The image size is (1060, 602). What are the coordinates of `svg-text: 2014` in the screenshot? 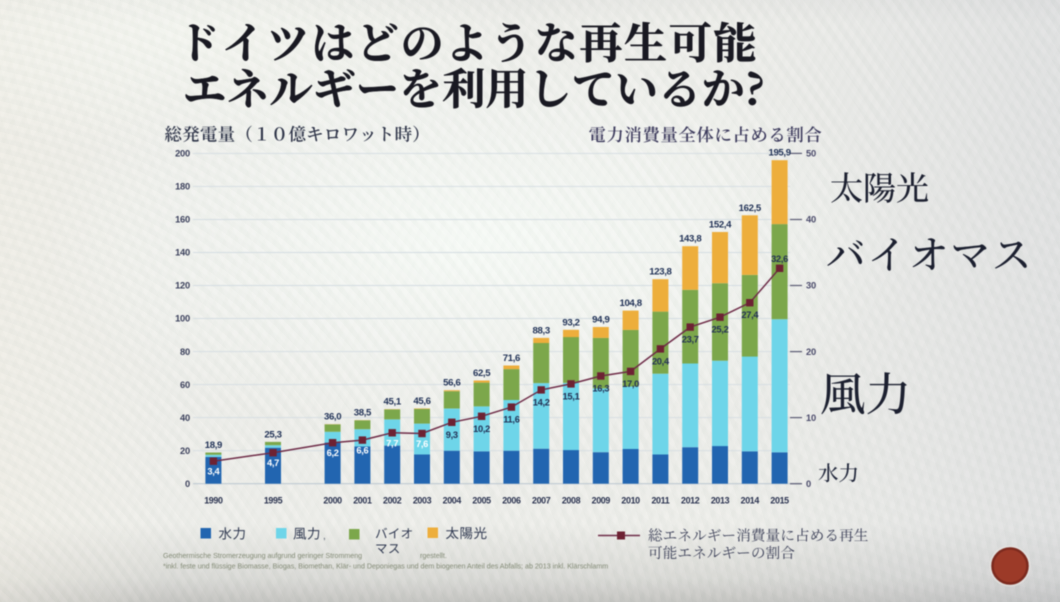 It's located at (750, 501).